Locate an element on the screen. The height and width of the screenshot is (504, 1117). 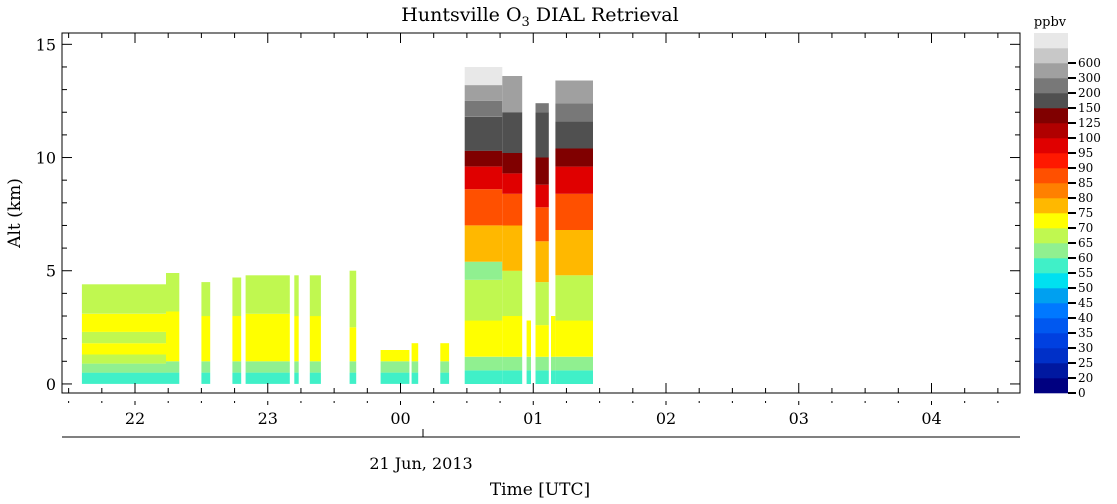
x-tick-label: 01 is located at coordinates (533, 418).